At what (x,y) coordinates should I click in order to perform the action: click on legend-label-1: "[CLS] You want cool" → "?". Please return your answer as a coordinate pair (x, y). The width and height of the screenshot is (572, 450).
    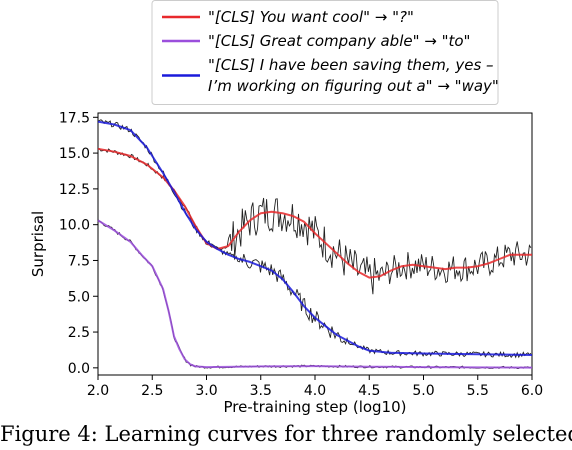
    Looking at the image, I should click on (311, 17).